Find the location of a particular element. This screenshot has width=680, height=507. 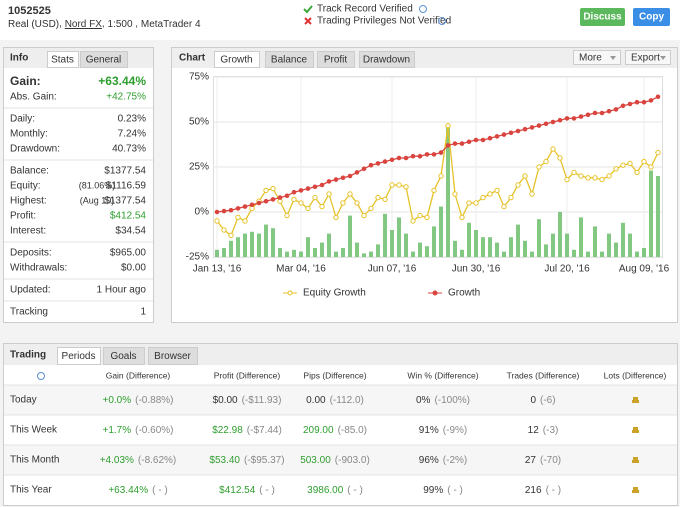

tab-label: Balance is located at coordinates (289, 60).